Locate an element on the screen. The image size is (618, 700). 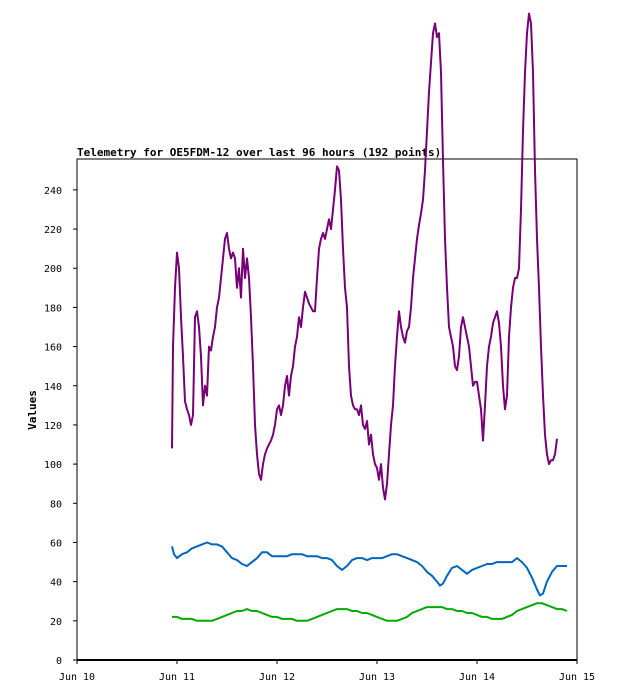
y-tick-label: 60 is located at coordinates (56, 543).